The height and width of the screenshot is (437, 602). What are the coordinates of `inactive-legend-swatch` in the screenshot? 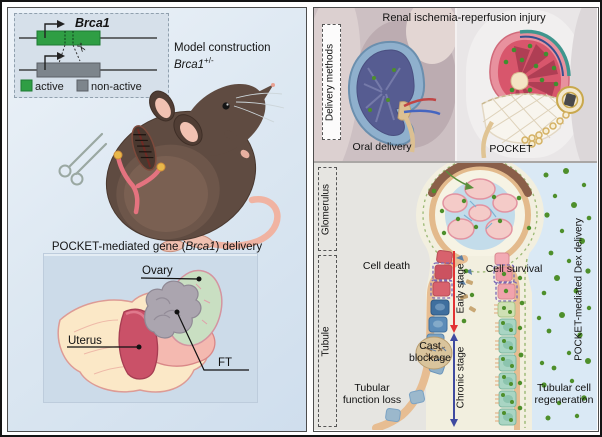 It's located at (82, 85).